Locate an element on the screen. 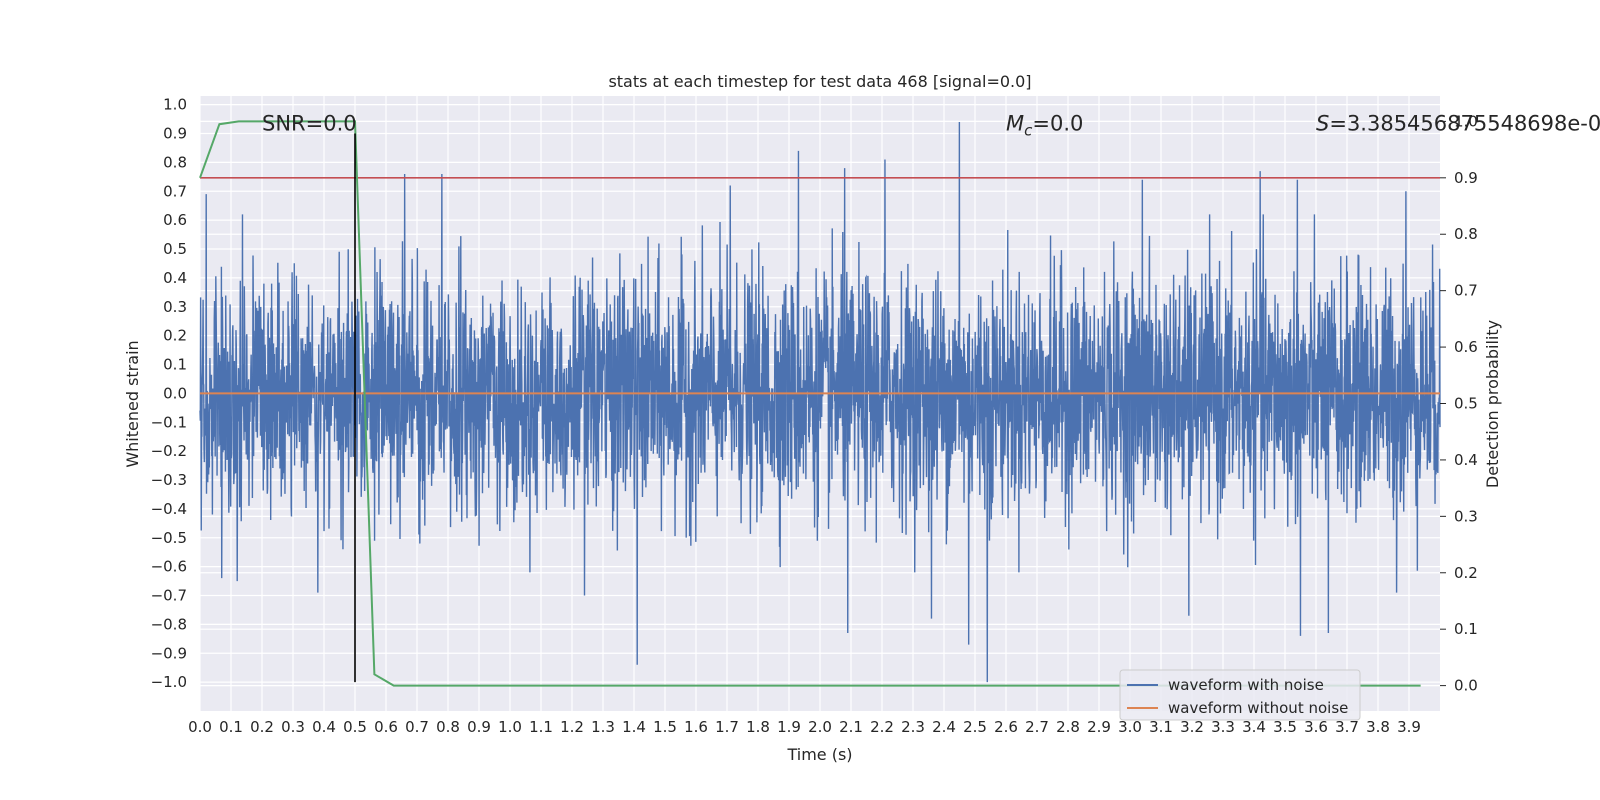 The image size is (1600, 800). x-tick-label: 2.7 is located at coordinates (1037, 727).